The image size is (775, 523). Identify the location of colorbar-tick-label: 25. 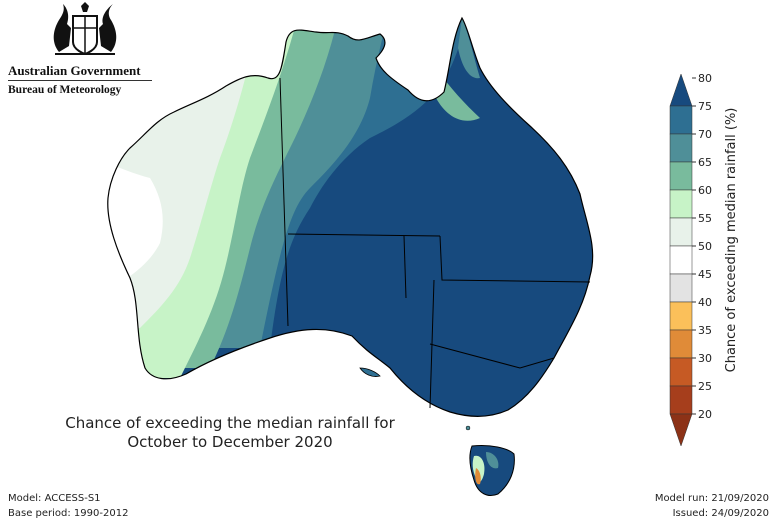
(705, 386).